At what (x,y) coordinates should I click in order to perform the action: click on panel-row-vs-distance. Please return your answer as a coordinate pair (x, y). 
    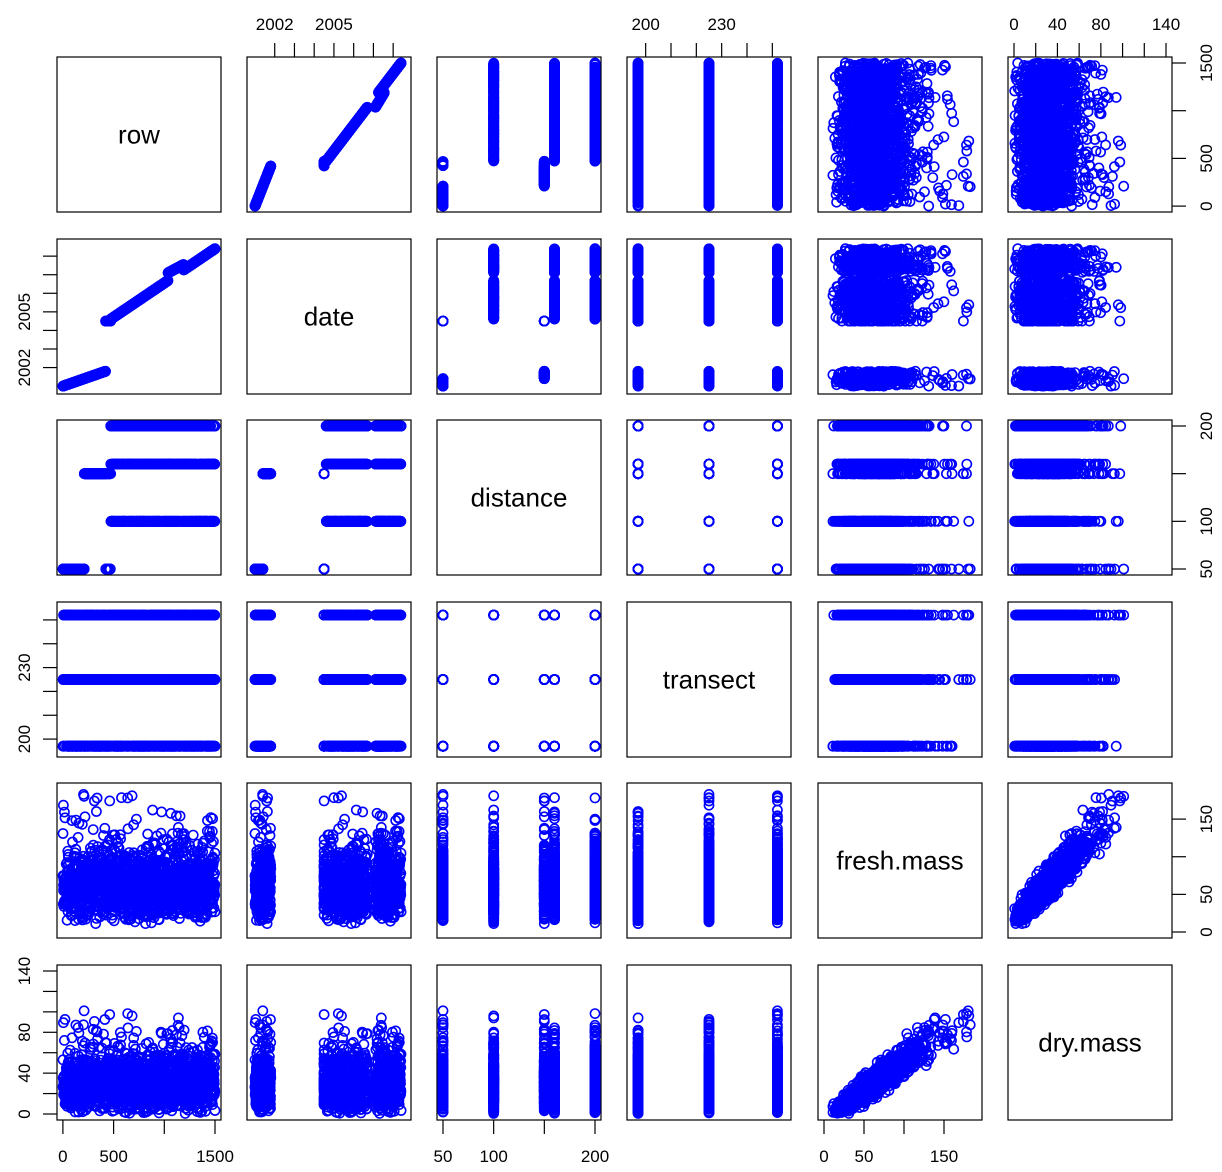
    Looking at the image, I should click on (519, 134).